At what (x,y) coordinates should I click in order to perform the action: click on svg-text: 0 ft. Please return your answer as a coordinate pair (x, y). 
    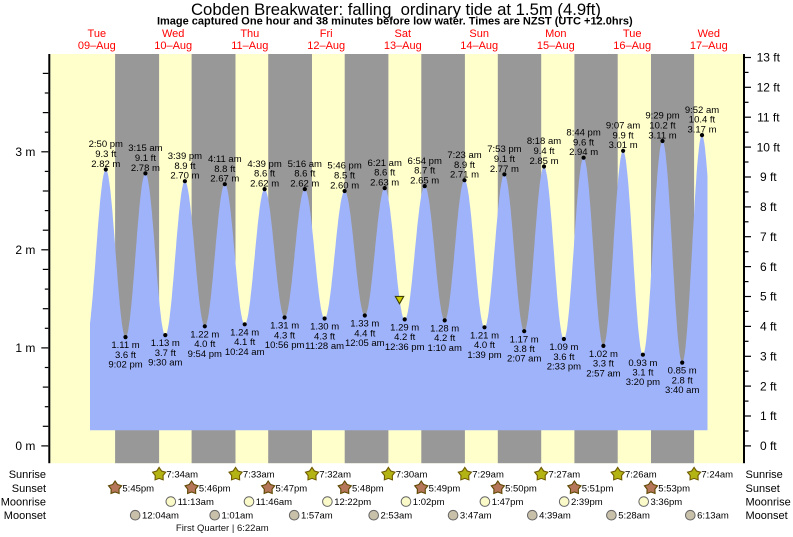
    Looking at the image, I should click on (768, 446).